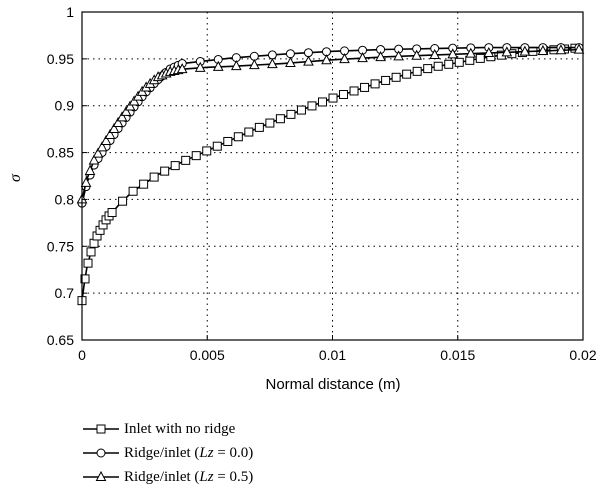 This screenshot has height=493, width=600. I want to click on legend-label: Inlet with no ridge, so click(180, 429).